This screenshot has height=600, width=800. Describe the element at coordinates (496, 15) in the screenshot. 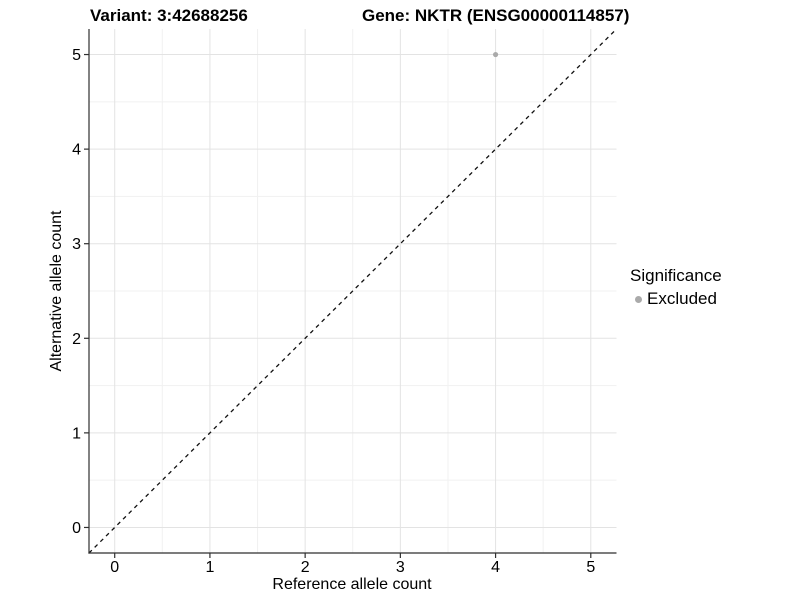

I see `gene-title: Gene: NKTR (ENSG00000114857)` at that location.